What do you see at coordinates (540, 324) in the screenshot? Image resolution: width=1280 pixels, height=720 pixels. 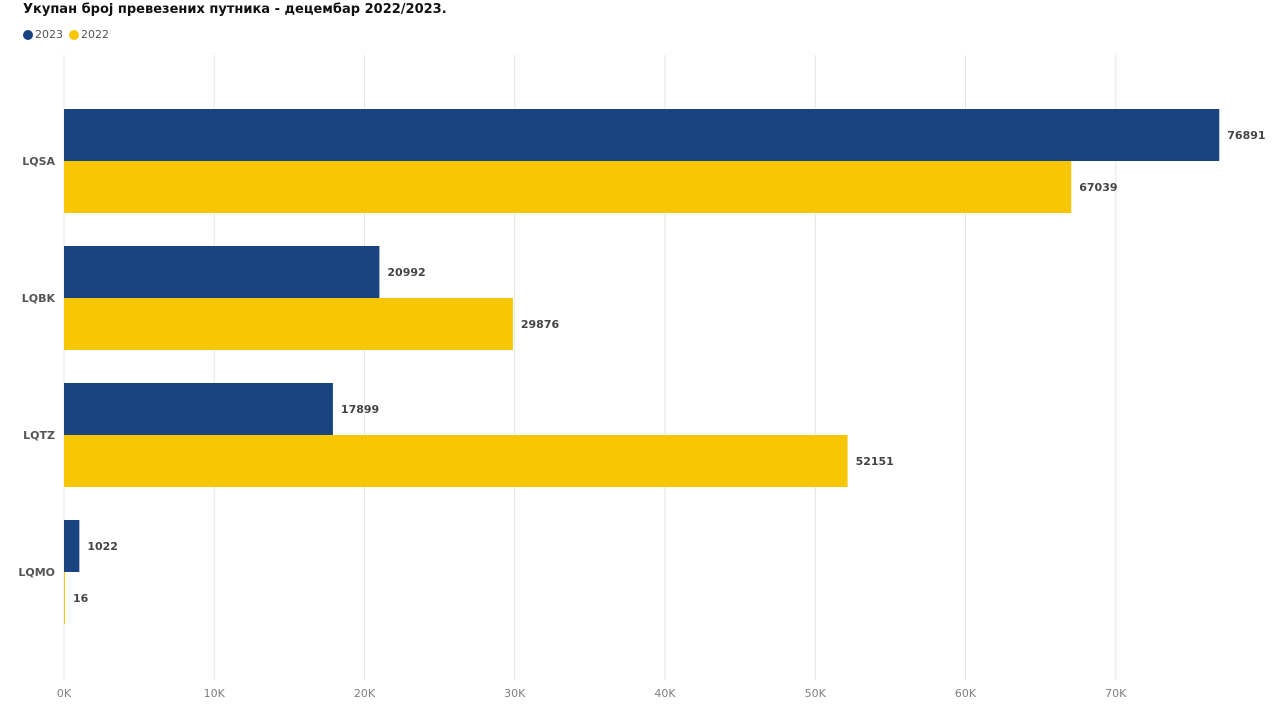 I see `data-label: 29876` at bounding box center [540, 324].